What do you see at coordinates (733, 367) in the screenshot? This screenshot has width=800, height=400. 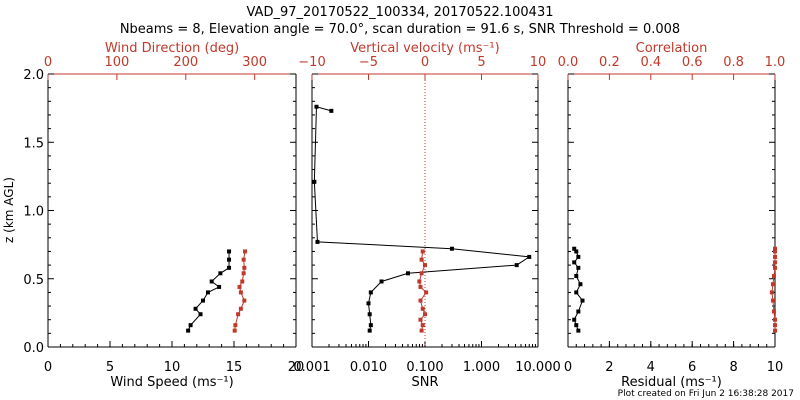 I see `residual-x-tick-label: 8` at bounding box center [733, 367].